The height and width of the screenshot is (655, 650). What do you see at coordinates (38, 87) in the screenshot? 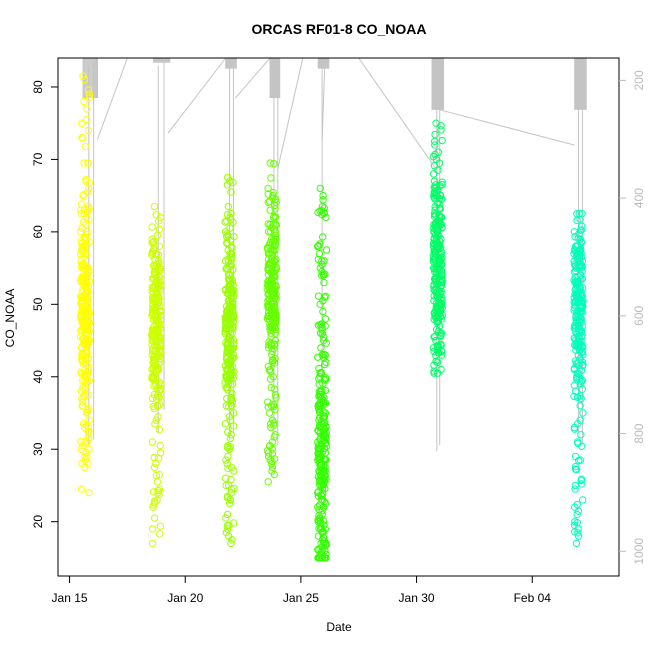
I see `y-tick-label: 80` at bounding box center [38, 87].